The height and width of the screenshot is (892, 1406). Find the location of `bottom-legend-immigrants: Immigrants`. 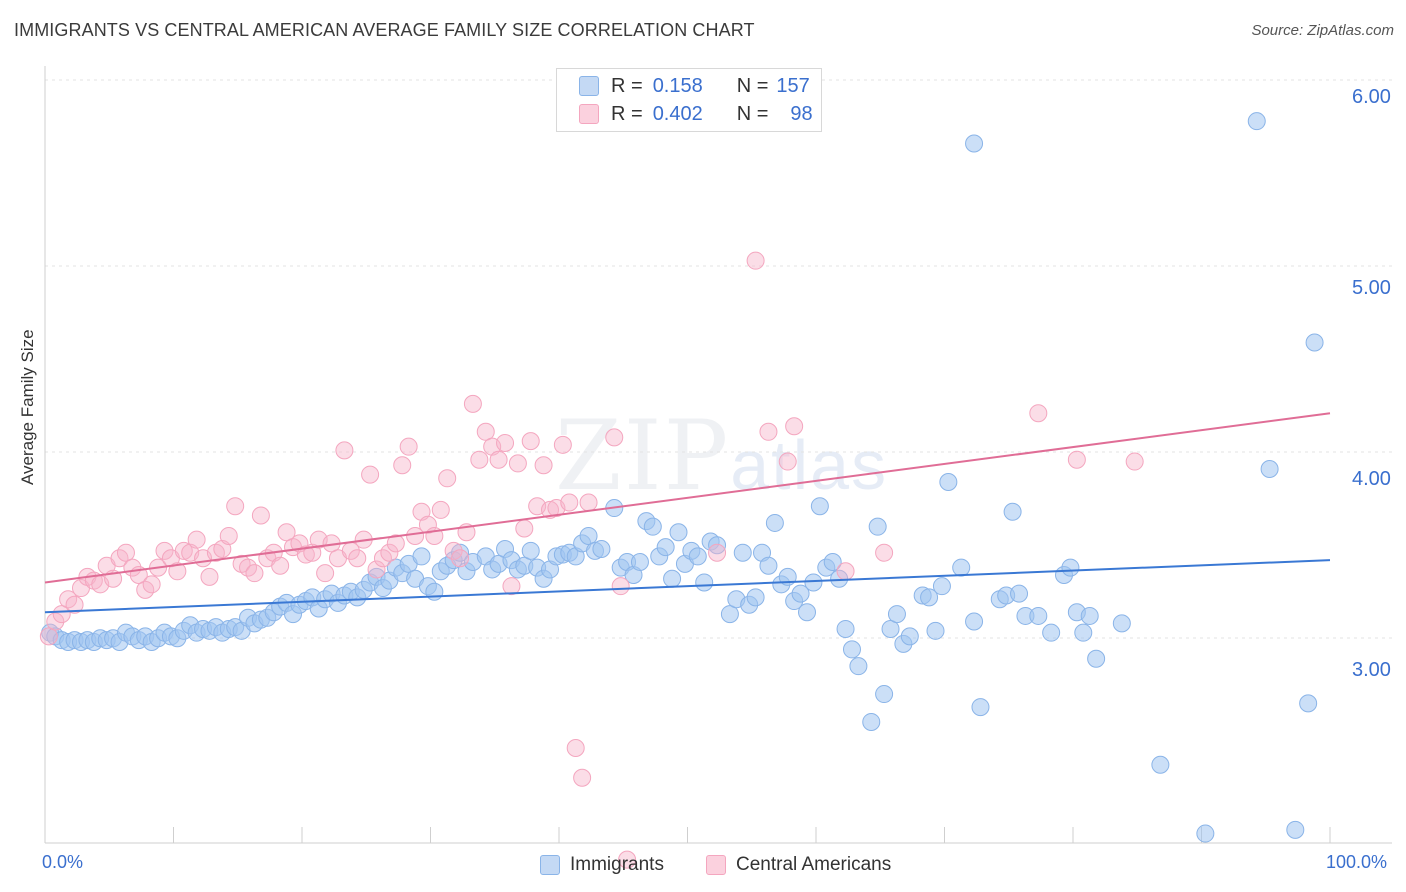

bottom-legend-immigrants: Immigrants is located at coordinates (602, 865).